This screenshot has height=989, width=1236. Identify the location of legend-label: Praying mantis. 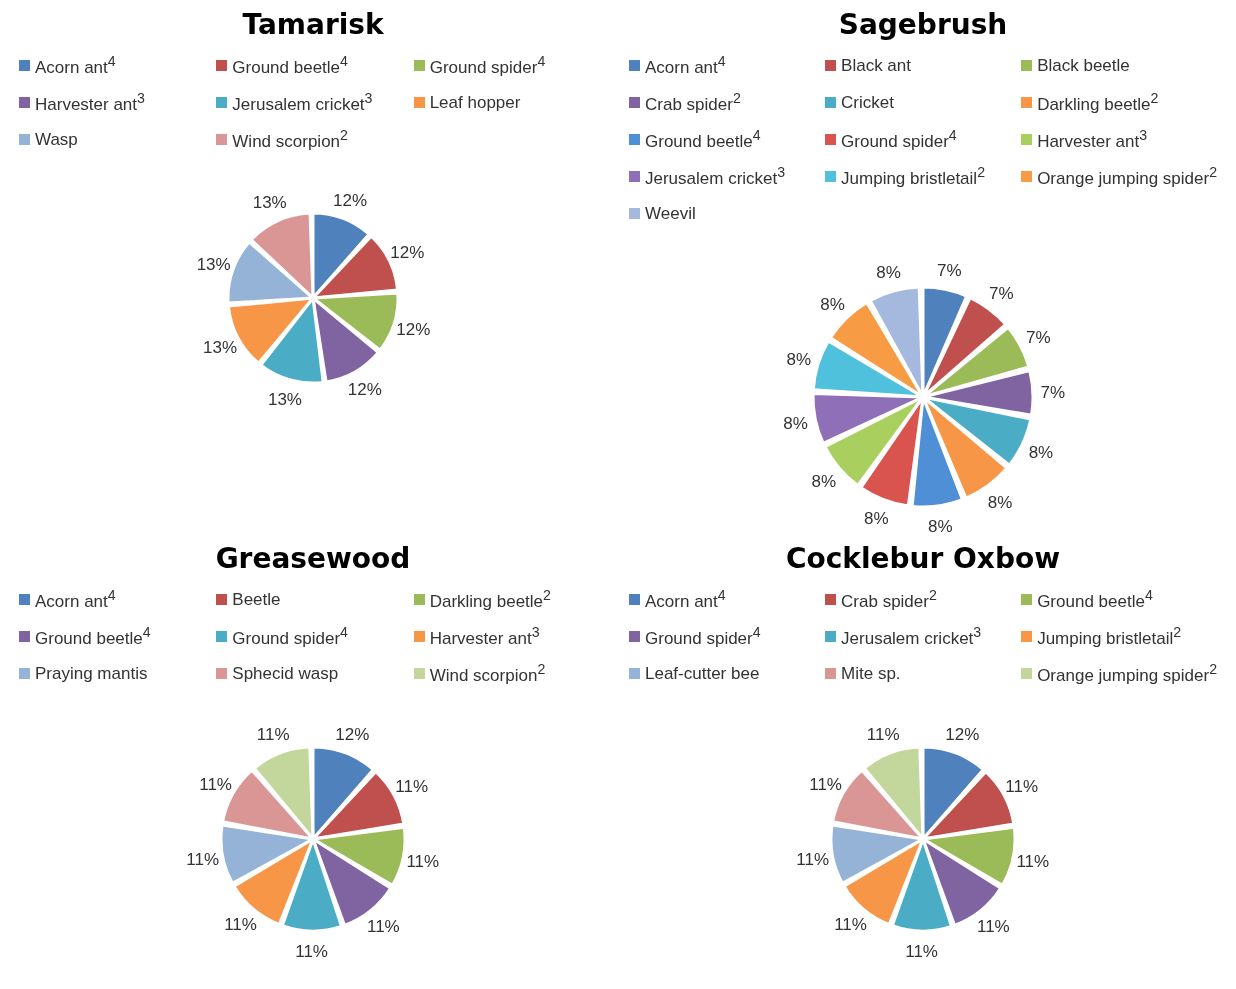
(91, 673).